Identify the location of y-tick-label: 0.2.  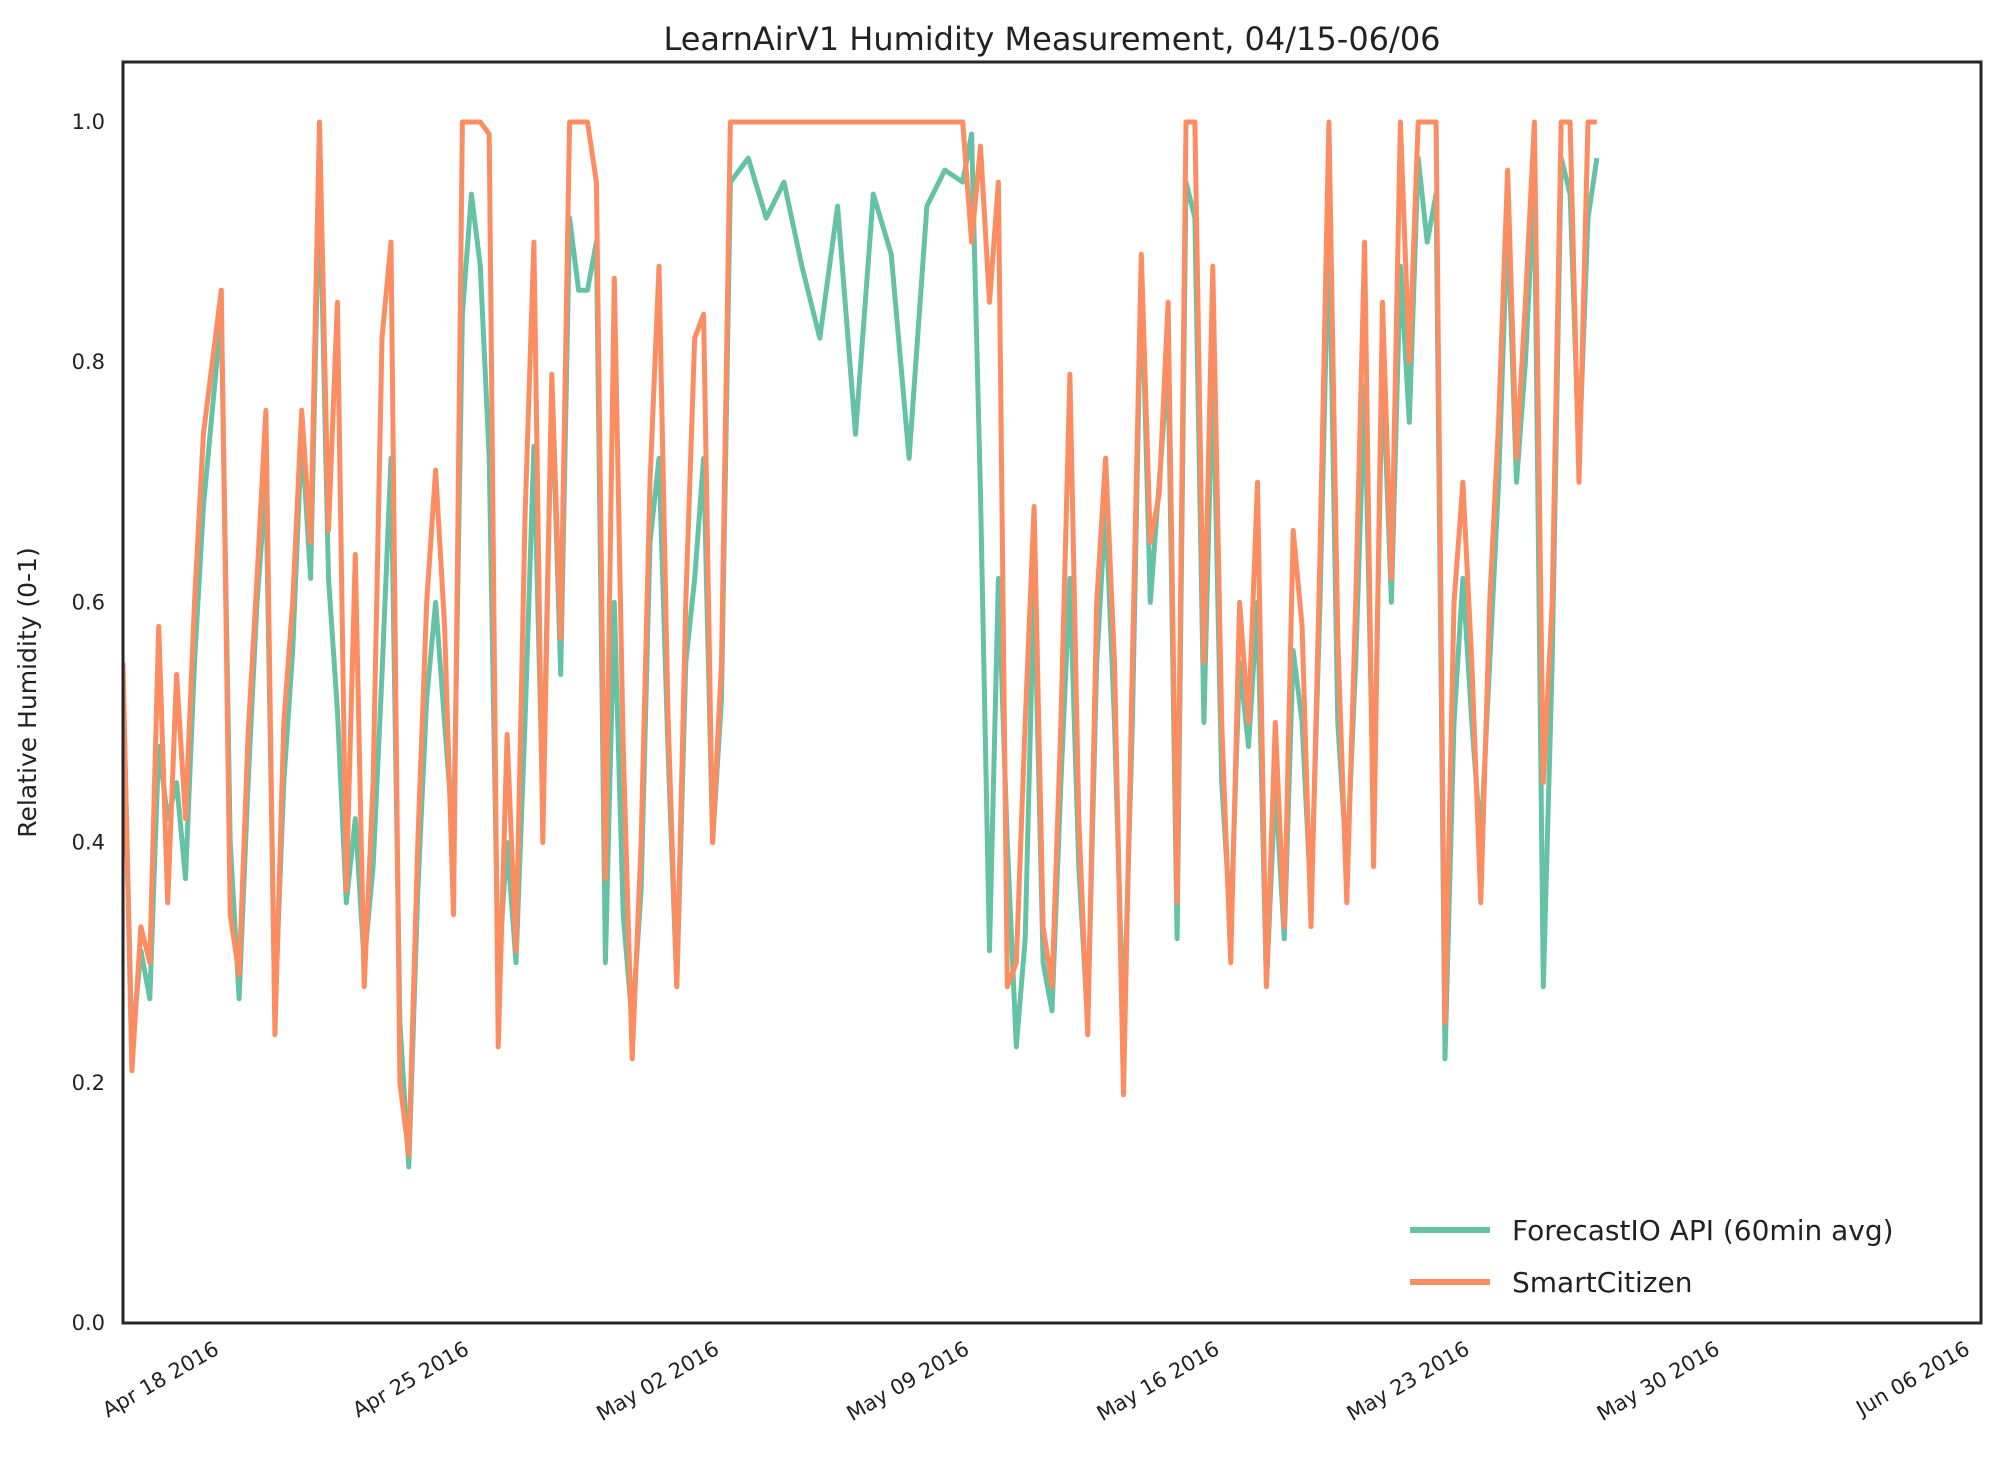
(88, 1083).